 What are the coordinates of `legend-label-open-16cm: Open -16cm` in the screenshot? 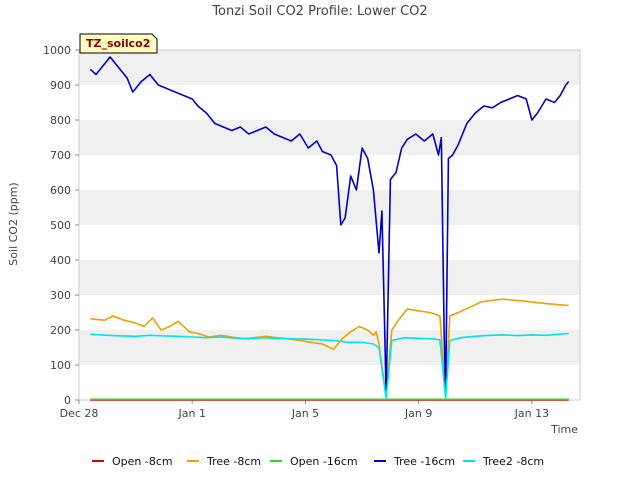 It's located at (324, 461).